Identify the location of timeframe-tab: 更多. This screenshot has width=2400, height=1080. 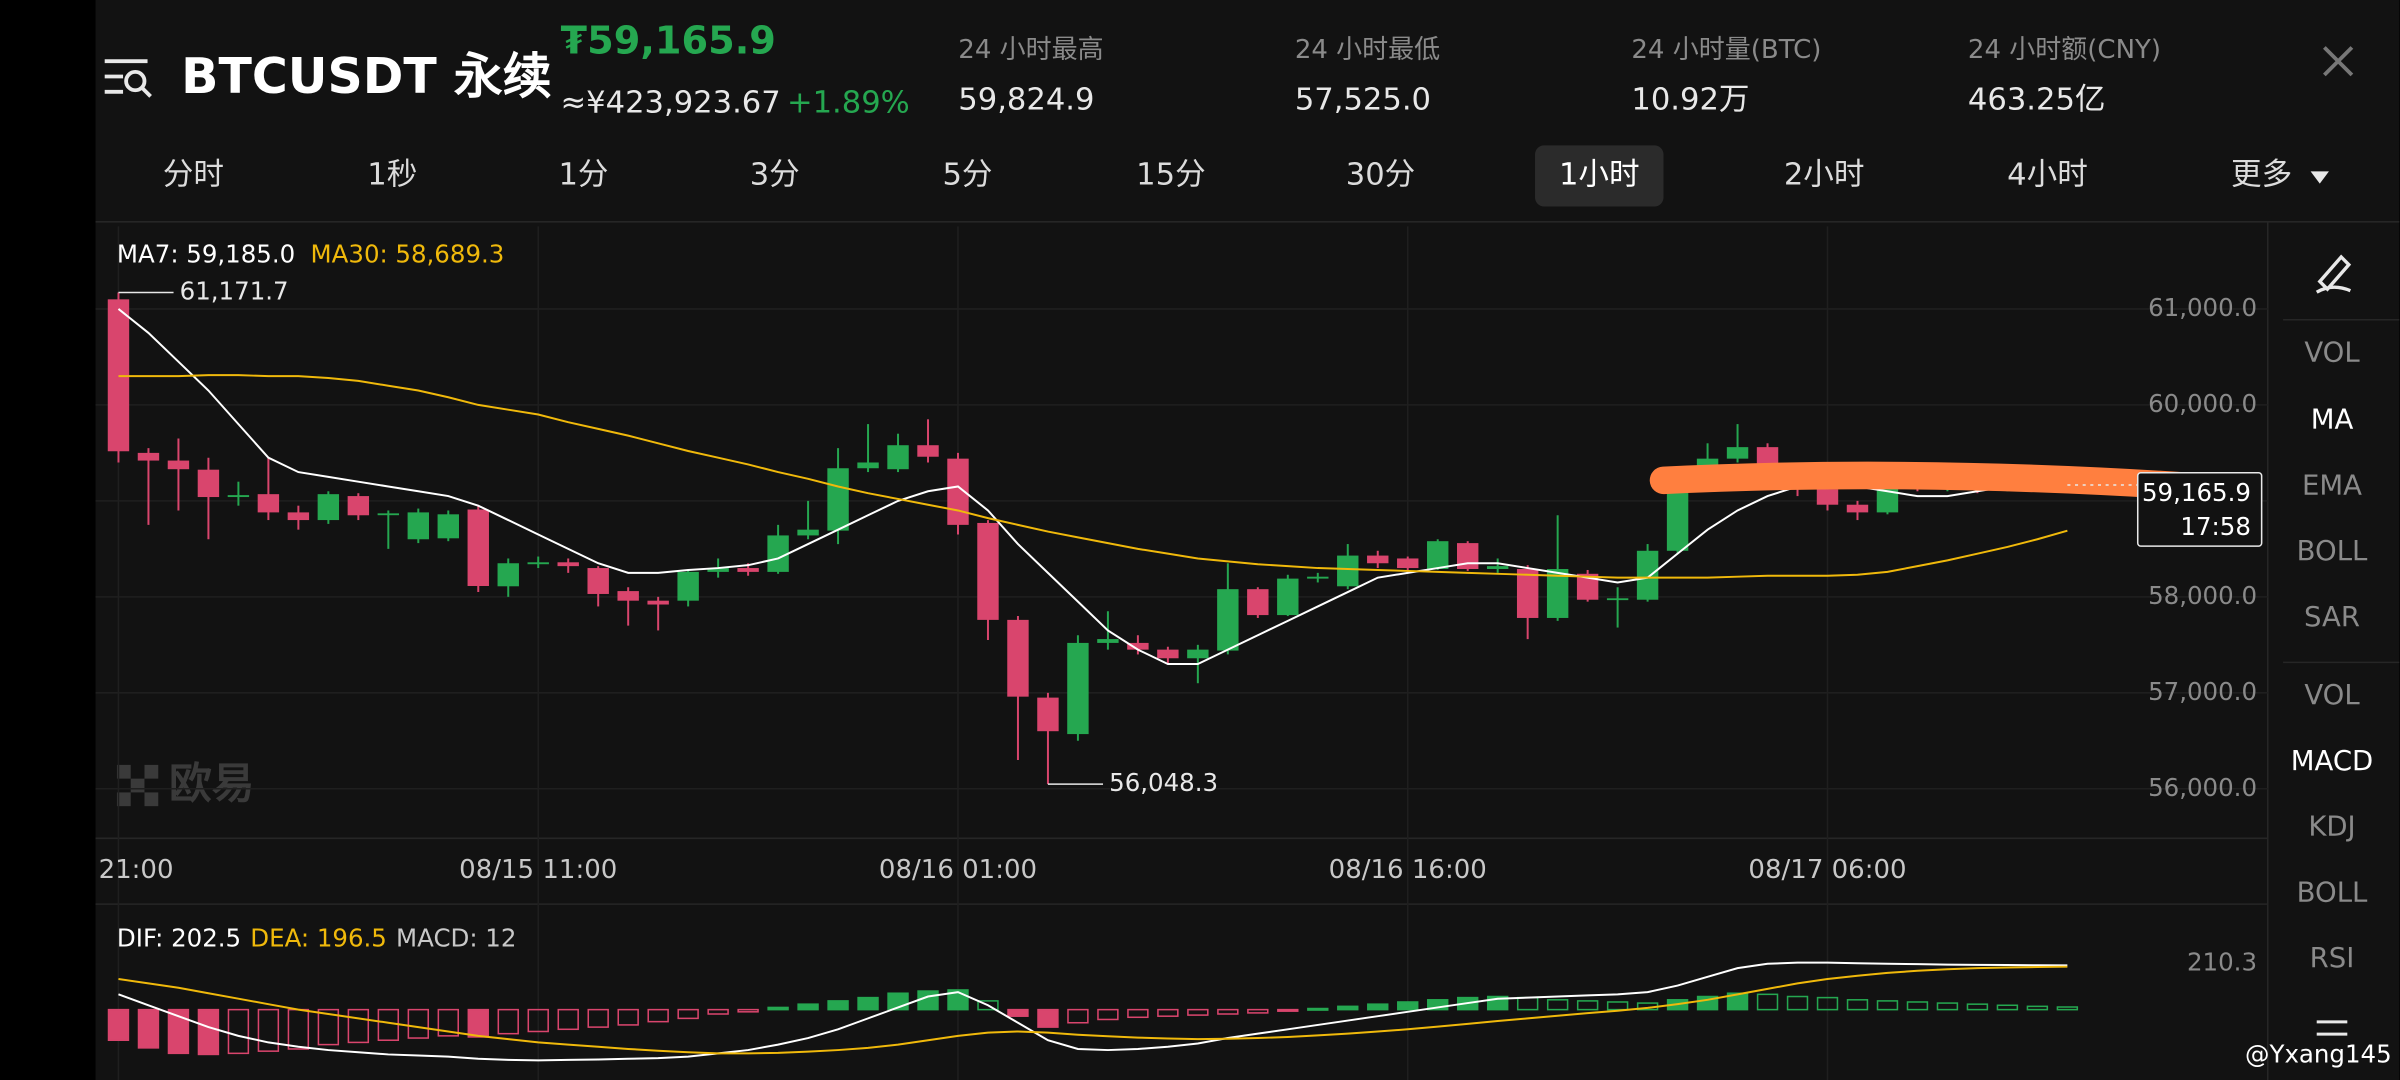
(2261, 174).